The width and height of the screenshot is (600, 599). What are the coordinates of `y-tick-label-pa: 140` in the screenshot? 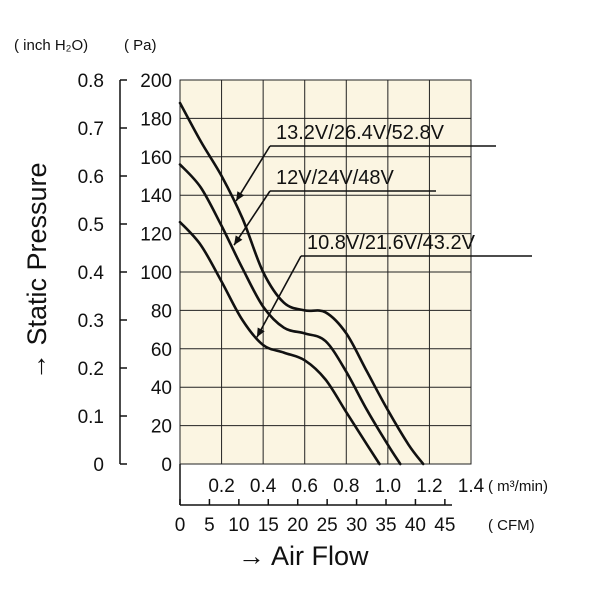 It's located at (156, 196).